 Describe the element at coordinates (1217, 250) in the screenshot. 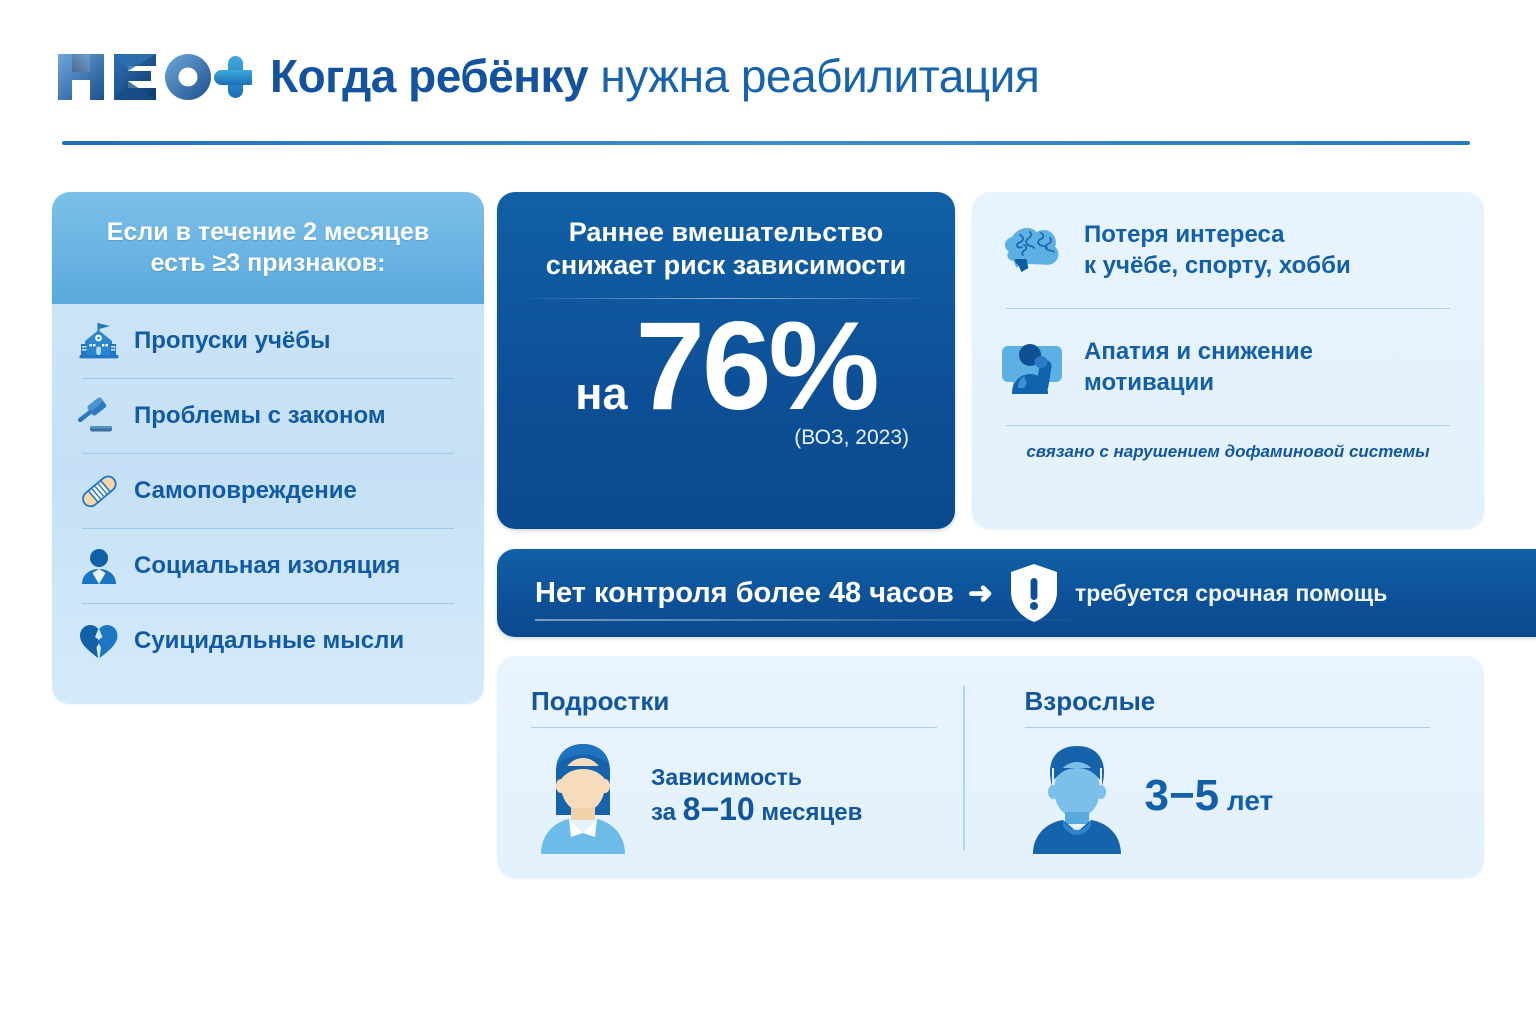

I see `symptom-label: Потеря интереса к учёбе, спорту, хобби` at that location.